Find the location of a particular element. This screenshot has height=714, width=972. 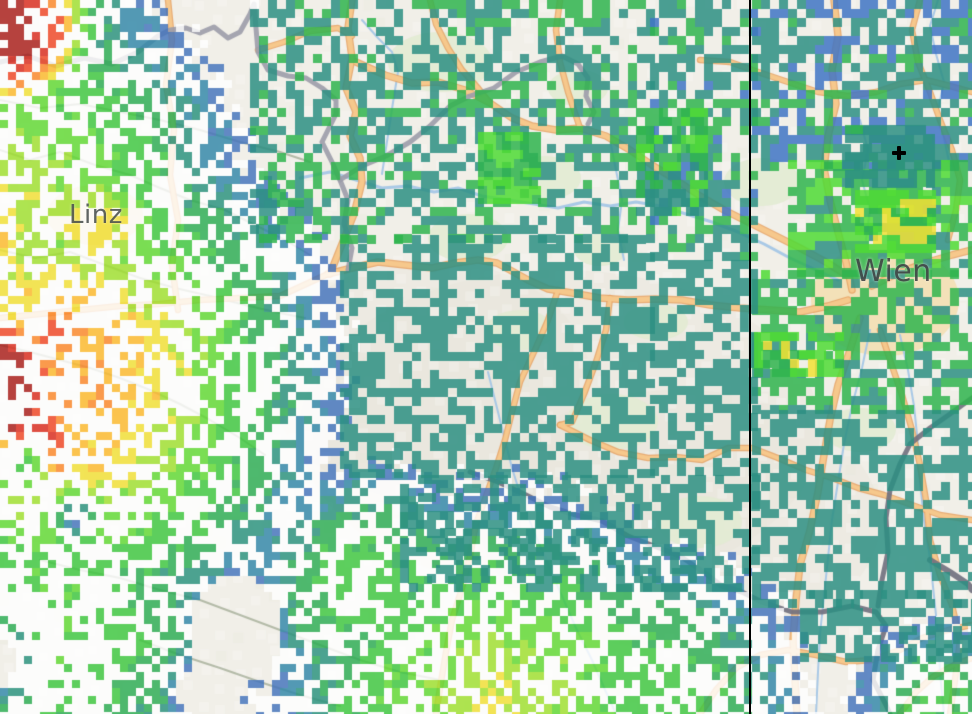

crosshair-marker is located at coordinates (899, 153).